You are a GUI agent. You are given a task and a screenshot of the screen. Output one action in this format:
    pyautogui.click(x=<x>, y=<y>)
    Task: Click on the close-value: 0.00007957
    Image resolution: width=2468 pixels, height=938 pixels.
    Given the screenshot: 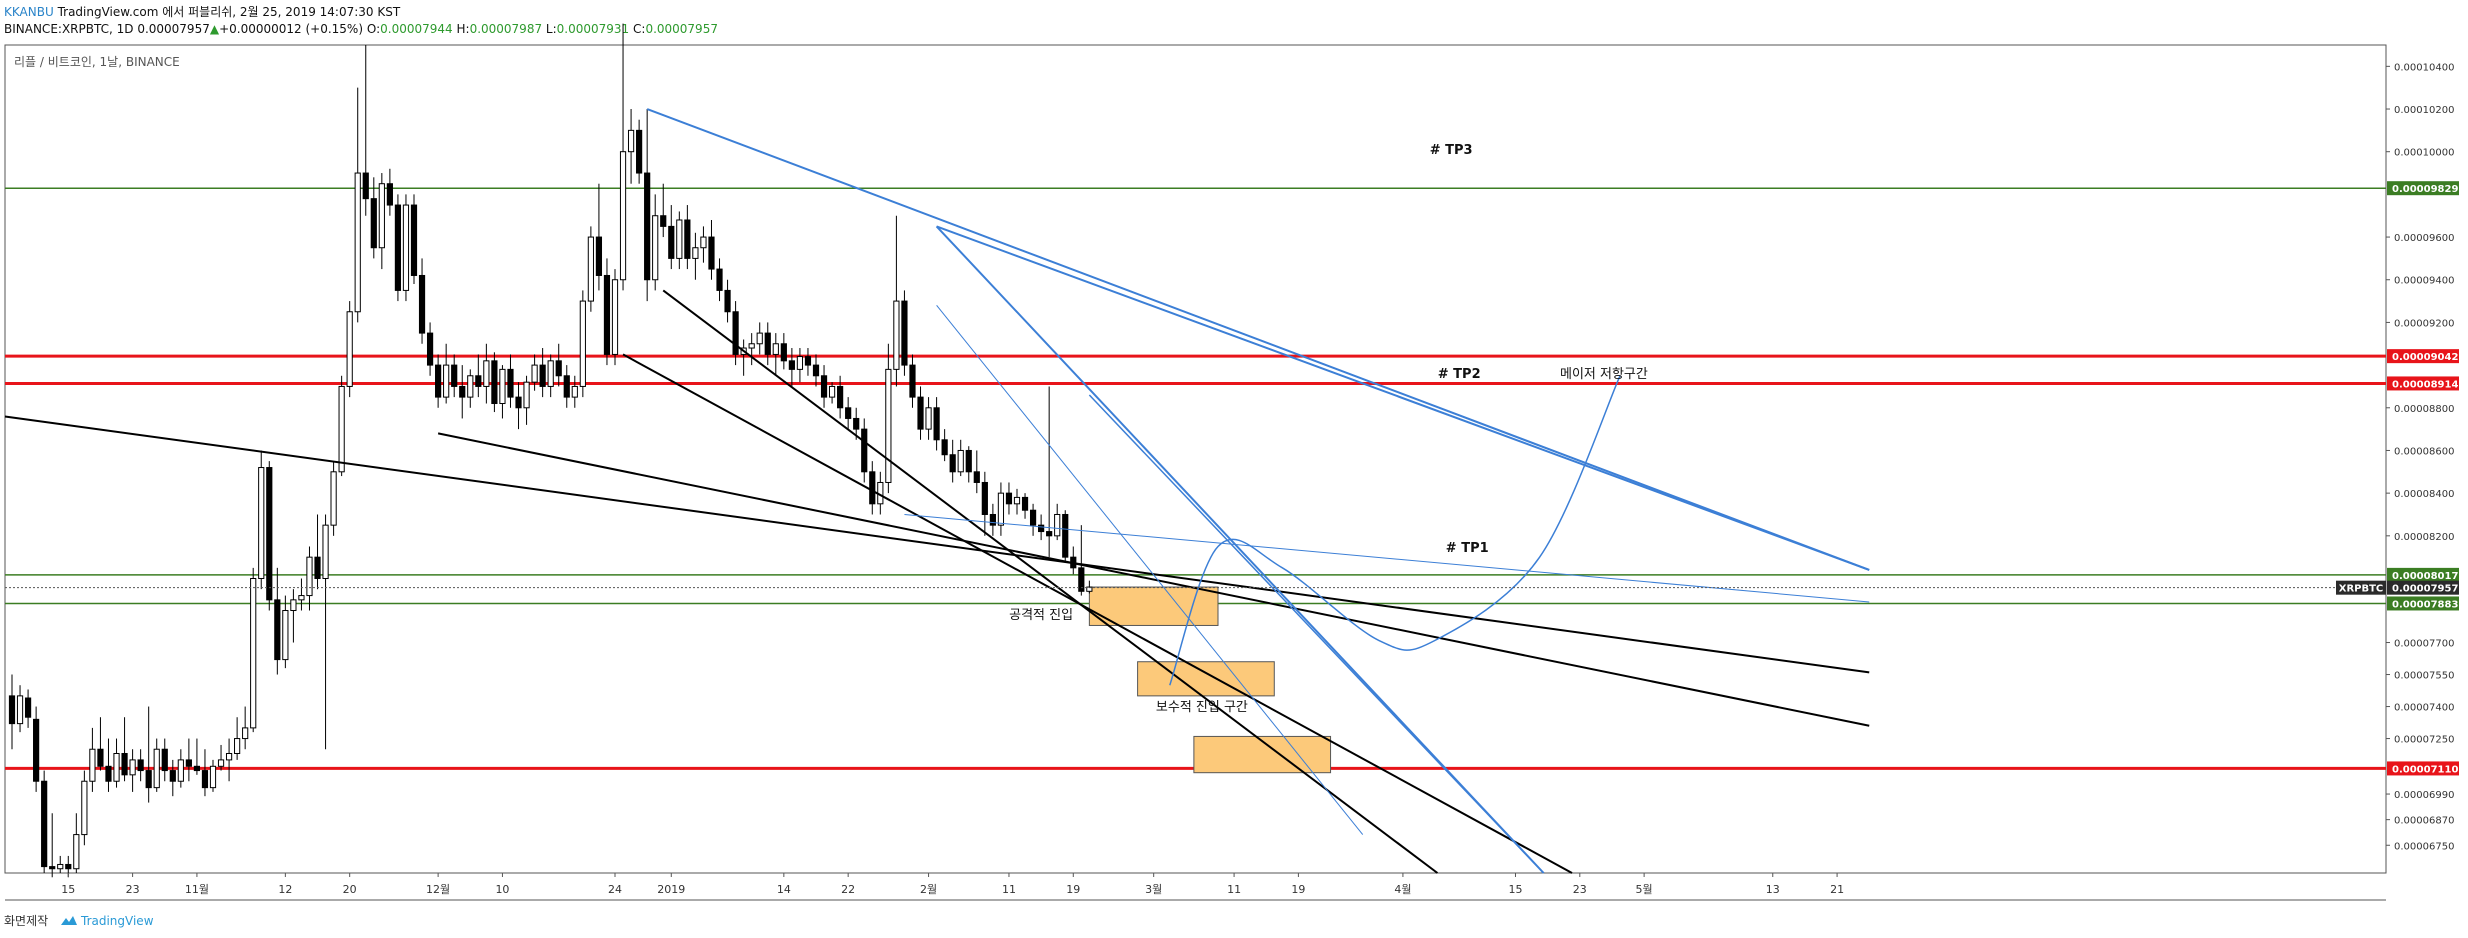 What is the action you would take?
    pyautogui.click(x=681, y=29)
    